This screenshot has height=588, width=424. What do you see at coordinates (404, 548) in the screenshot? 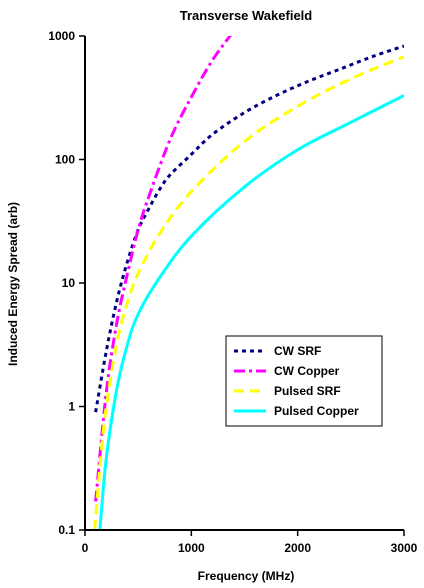
I see `x-tick-label: 3000` at bounding box center [404, 548].